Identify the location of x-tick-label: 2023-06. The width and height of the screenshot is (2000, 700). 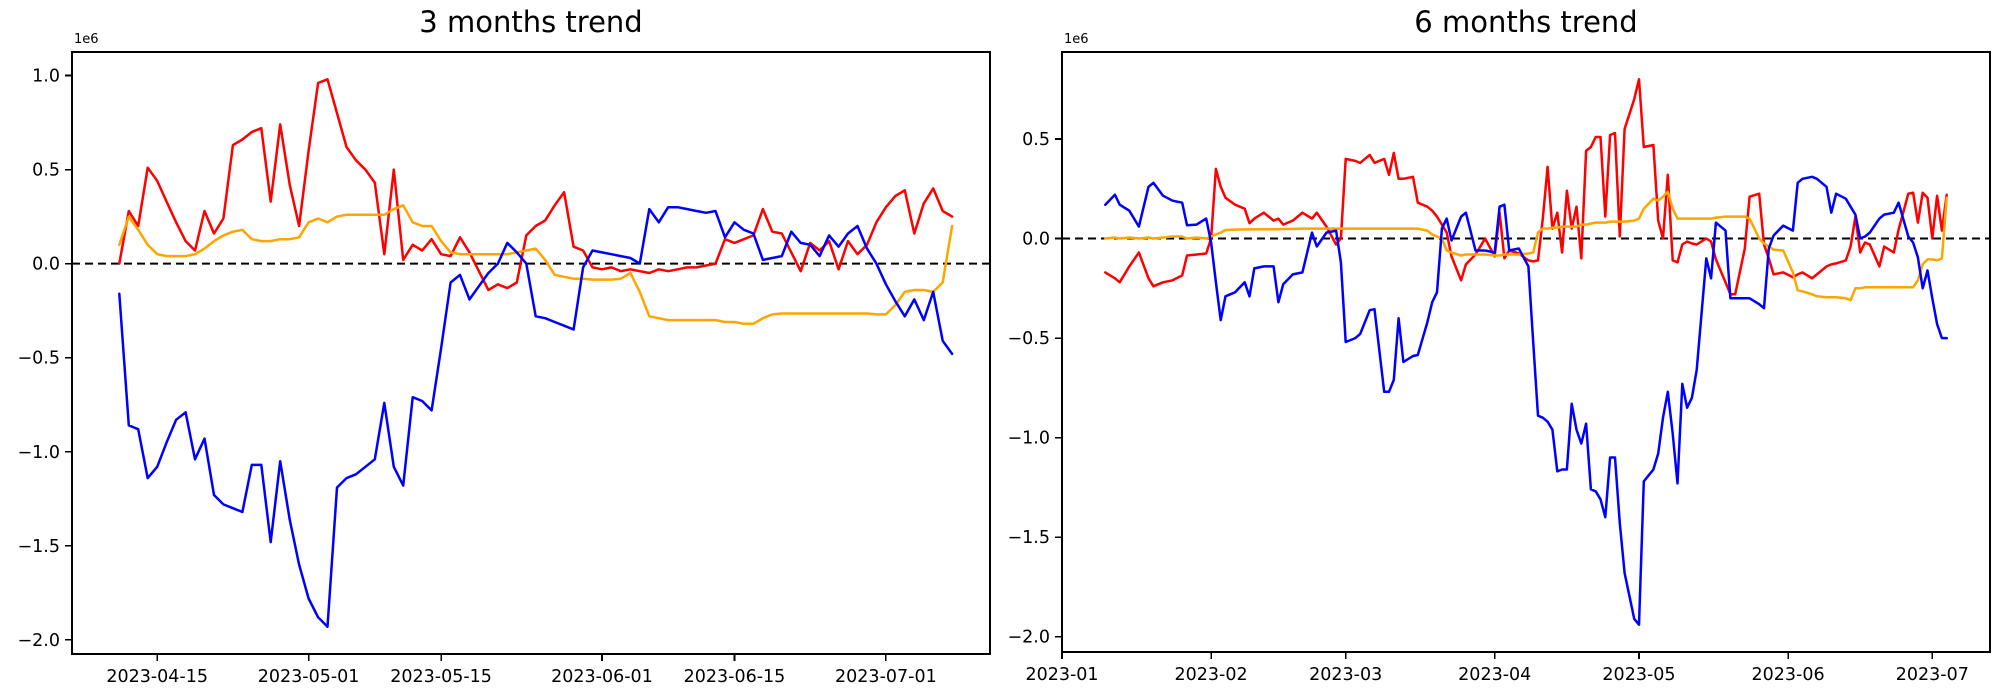
(1787, 675).